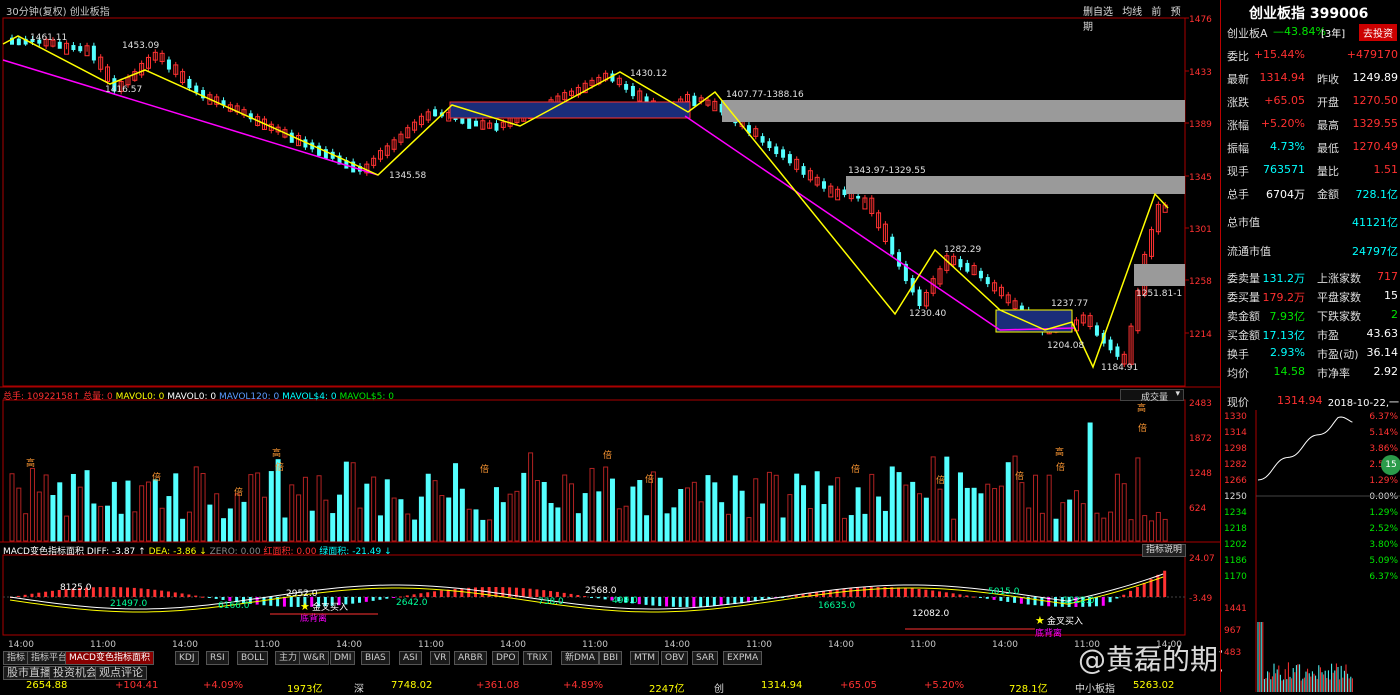 The height and width of the screenshot is (695, 1400). What do you see at coordinates (1372, 54) in the screenshot?
I see `quote-value: +479170` at bounding box center [1372, 54].